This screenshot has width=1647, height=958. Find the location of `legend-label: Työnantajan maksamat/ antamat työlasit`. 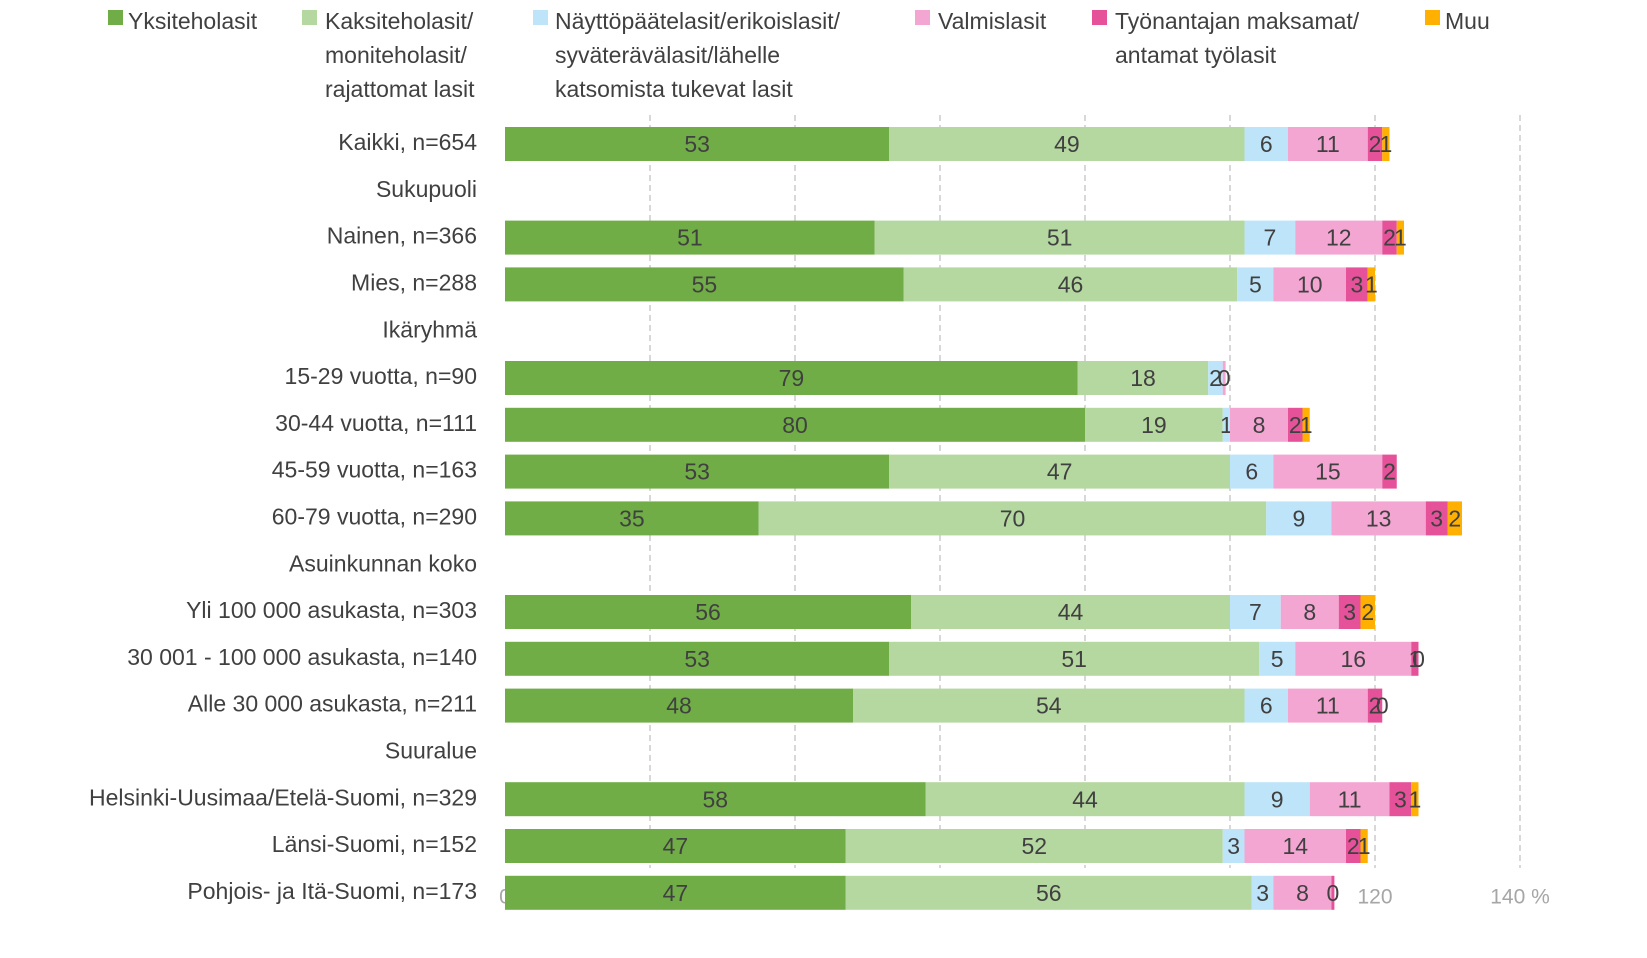

legend-label: Työnantajan maksamat/ antamat työlasit is located at coordinates (1237, 38).